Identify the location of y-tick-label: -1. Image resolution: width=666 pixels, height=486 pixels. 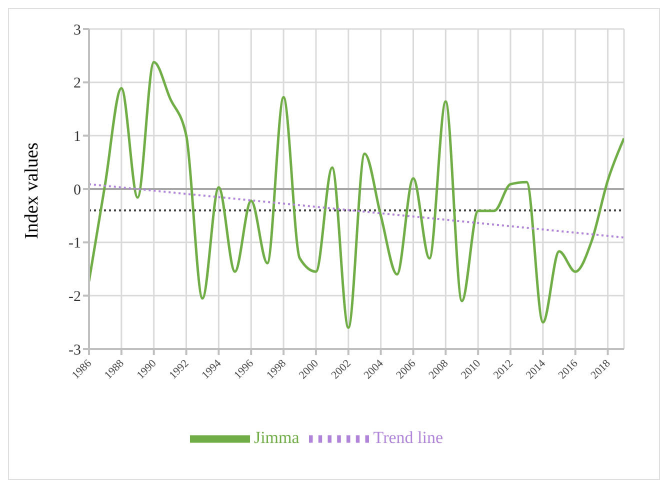
(74, 244).